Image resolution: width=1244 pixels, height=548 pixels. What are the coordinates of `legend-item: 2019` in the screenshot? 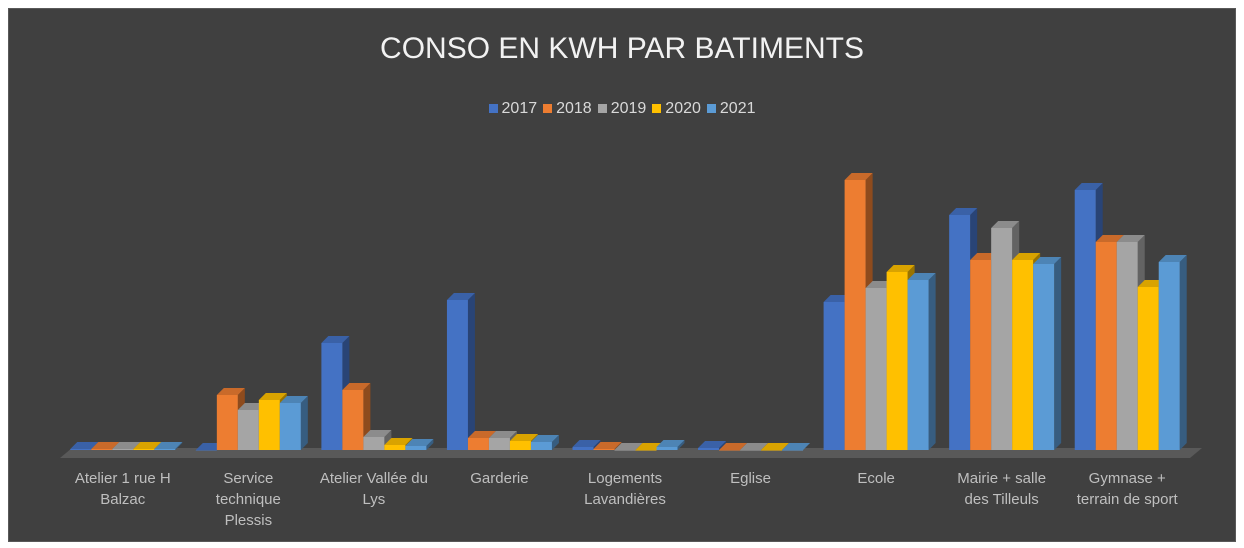 It's located at (621, 109).